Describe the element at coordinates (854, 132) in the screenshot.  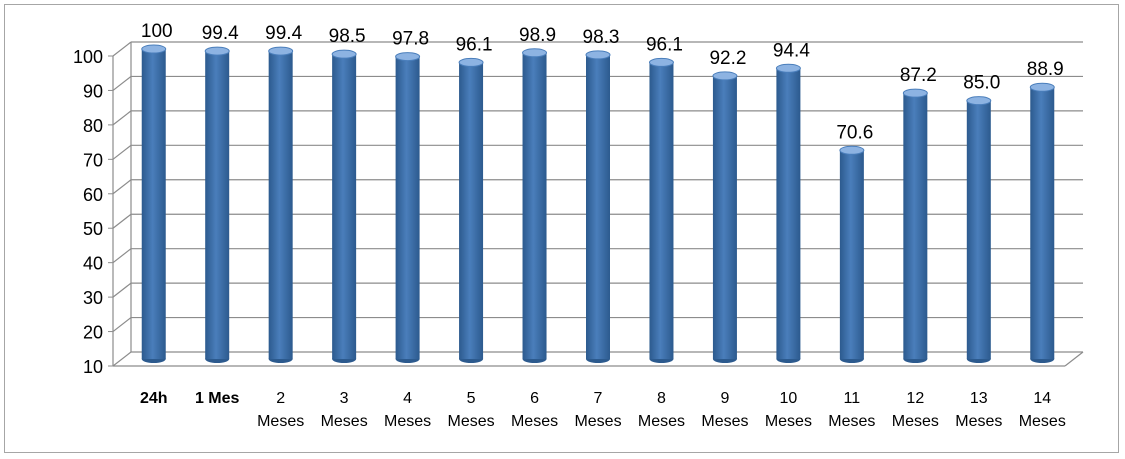
I see `data-label: 70.6` at that location.